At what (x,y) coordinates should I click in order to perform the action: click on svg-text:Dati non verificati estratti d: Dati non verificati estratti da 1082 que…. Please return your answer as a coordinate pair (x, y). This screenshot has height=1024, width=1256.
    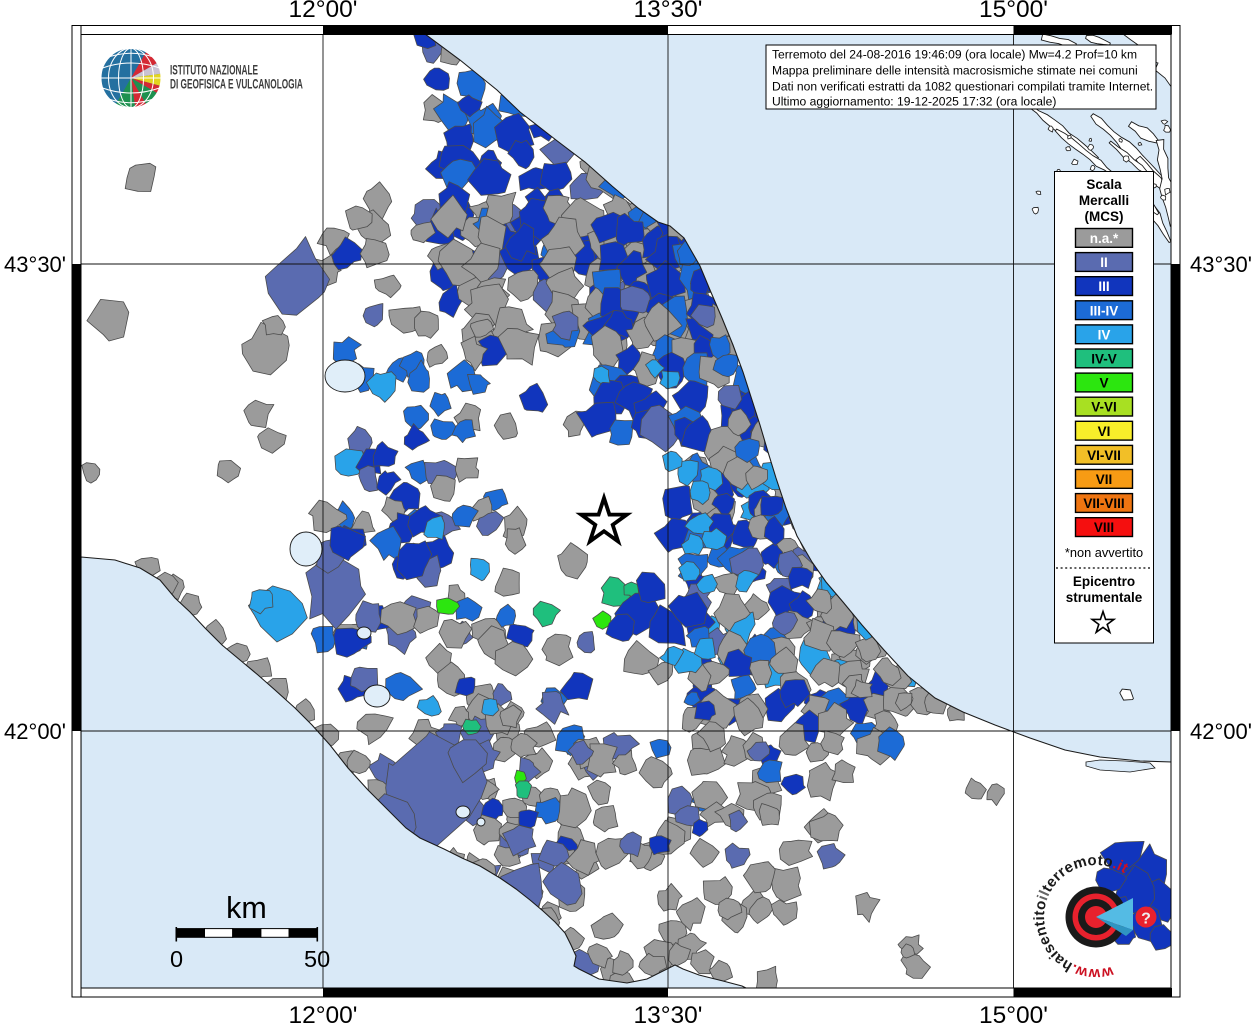
    Looking at the image, I should click on (962, 87).